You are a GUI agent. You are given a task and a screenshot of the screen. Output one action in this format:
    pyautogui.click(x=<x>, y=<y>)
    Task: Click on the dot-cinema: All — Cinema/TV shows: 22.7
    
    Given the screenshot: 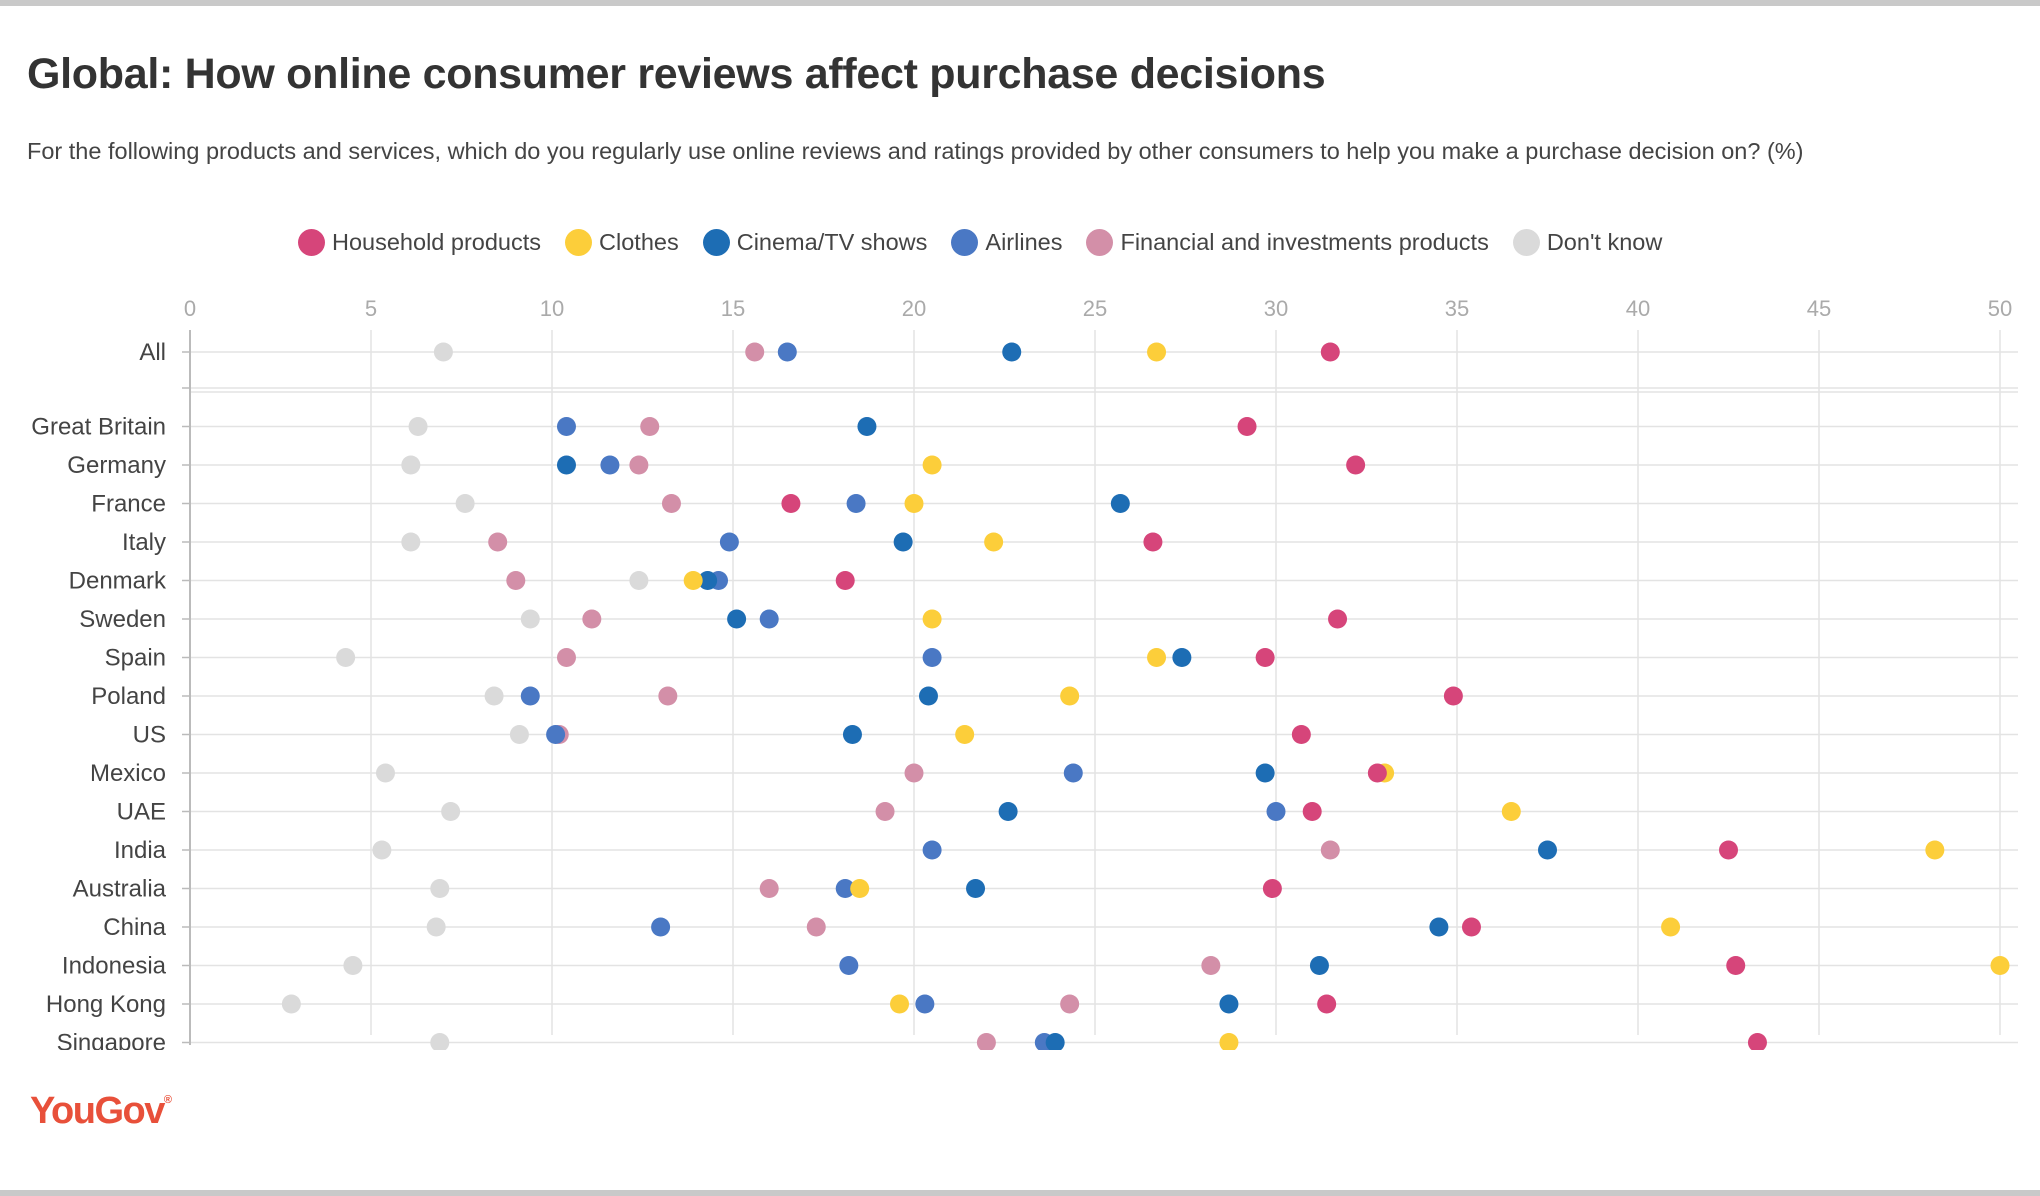 What is the action you would take?
    pyautogui.click(x=1012, y=352)
    